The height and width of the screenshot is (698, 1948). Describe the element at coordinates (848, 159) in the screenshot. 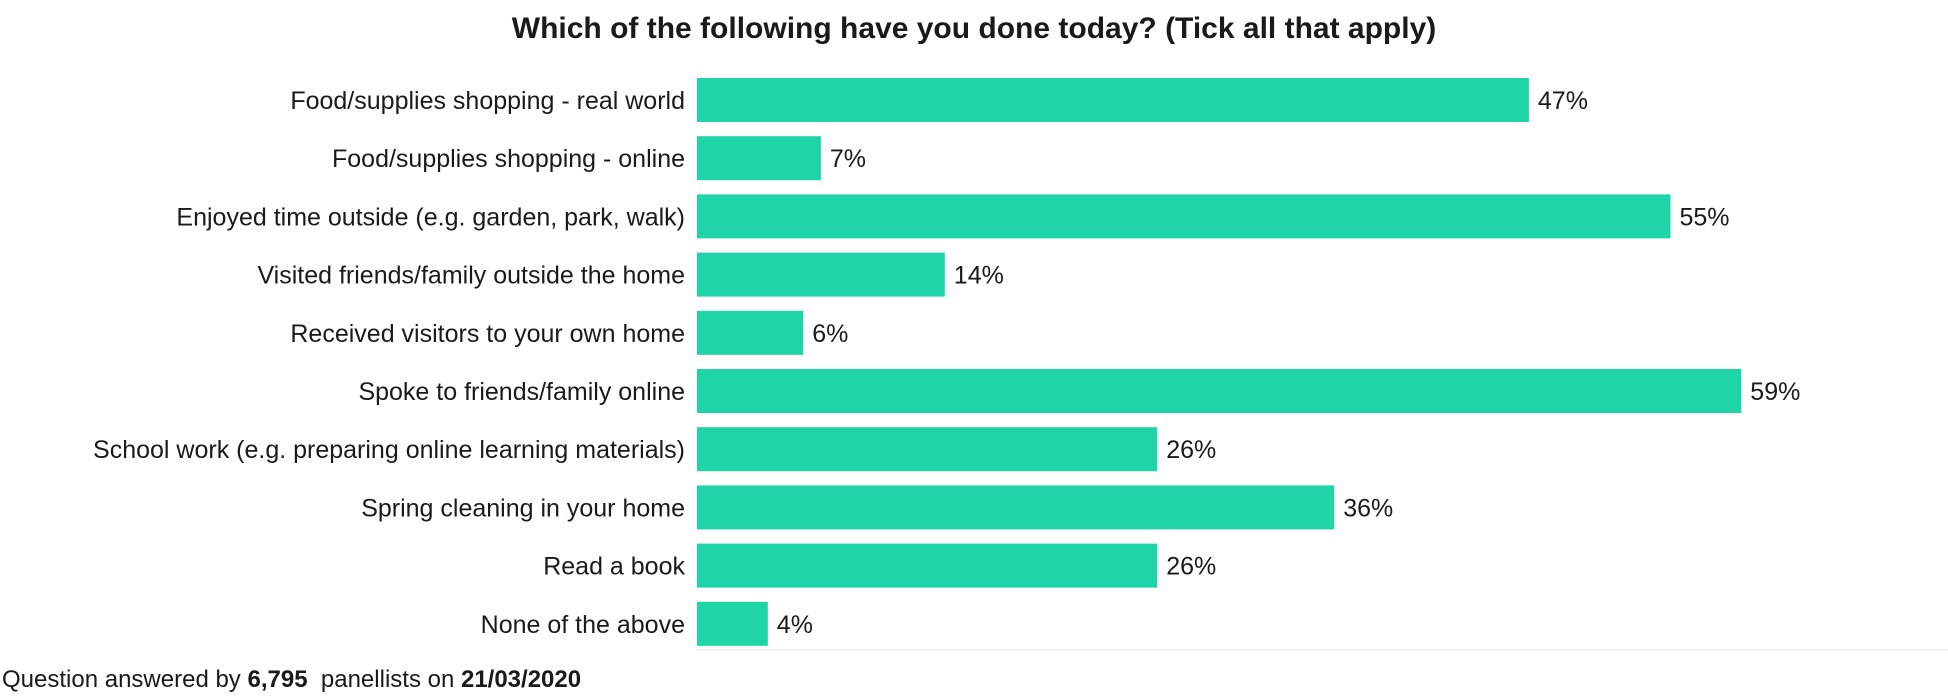

I see `value-label: 7%` at that location.